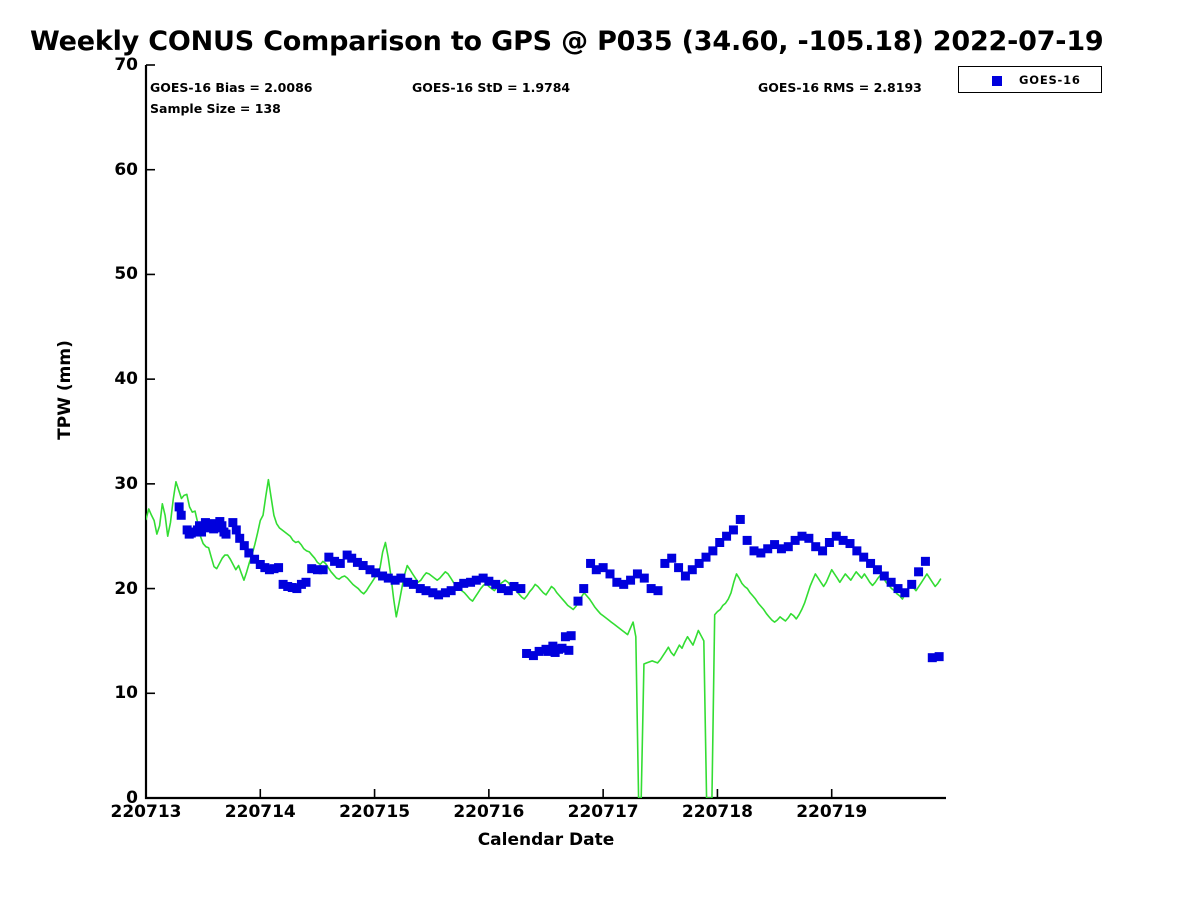  Describe the element at coordinates (126, 65) in the screenshot. I see `y-tick-label: 70` at that location.